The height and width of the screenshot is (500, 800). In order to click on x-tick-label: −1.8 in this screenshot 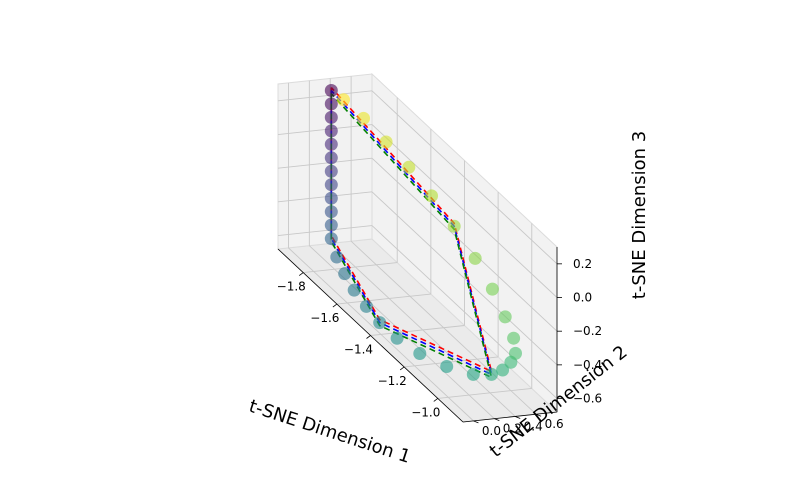, I will do `click(291, 287)`.